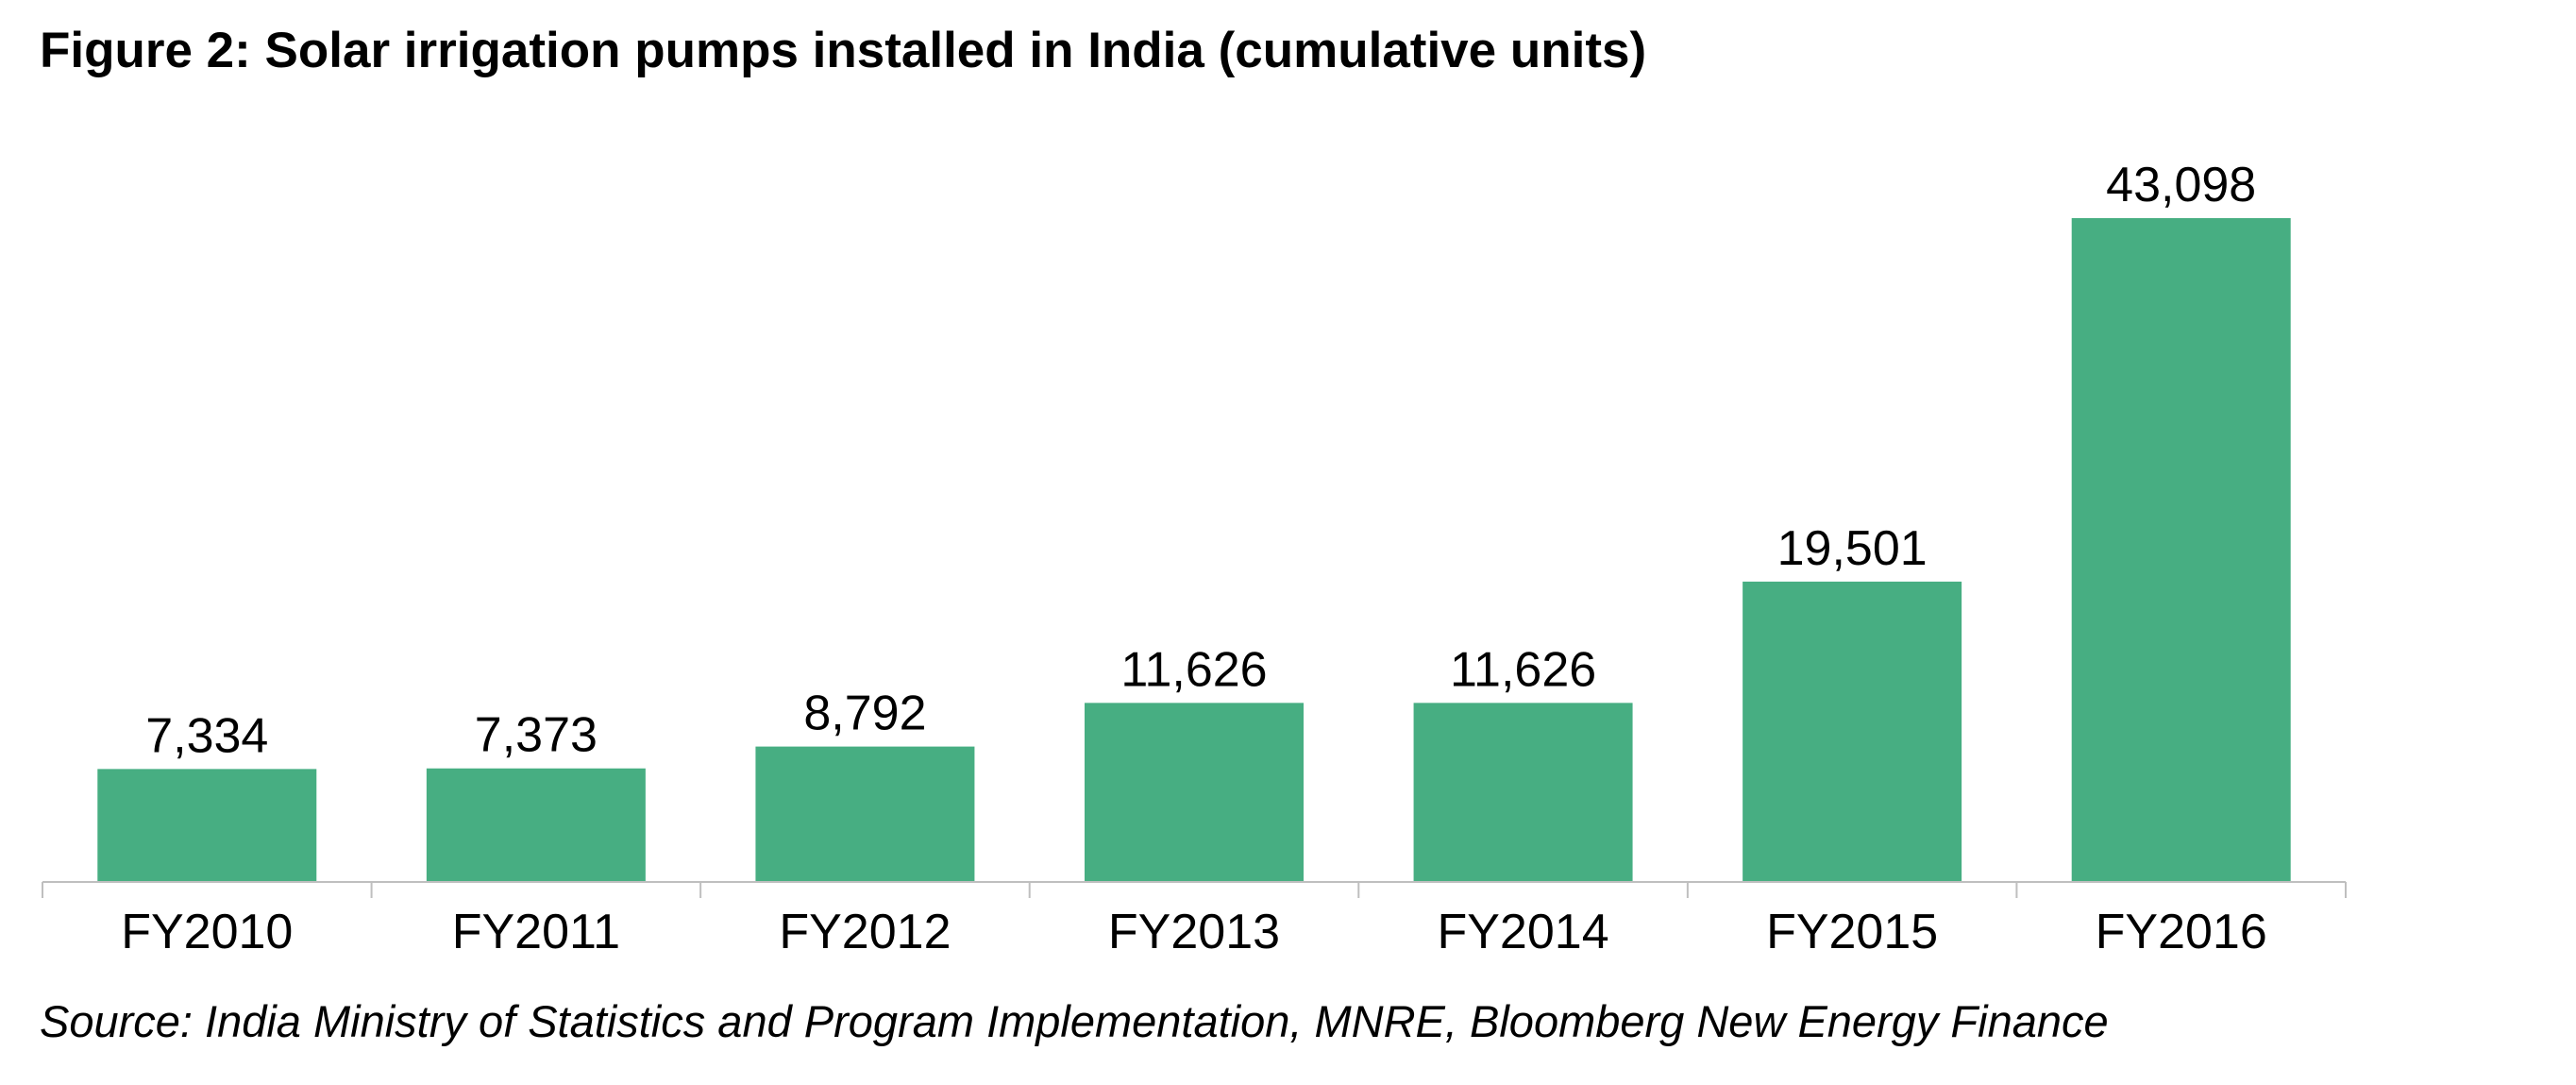 This screenshot has width=2576, height=1085. Describe the element at coordinates (536, 735) in the screenshot. I see `data-label-fy2011: 7,373` at that location.